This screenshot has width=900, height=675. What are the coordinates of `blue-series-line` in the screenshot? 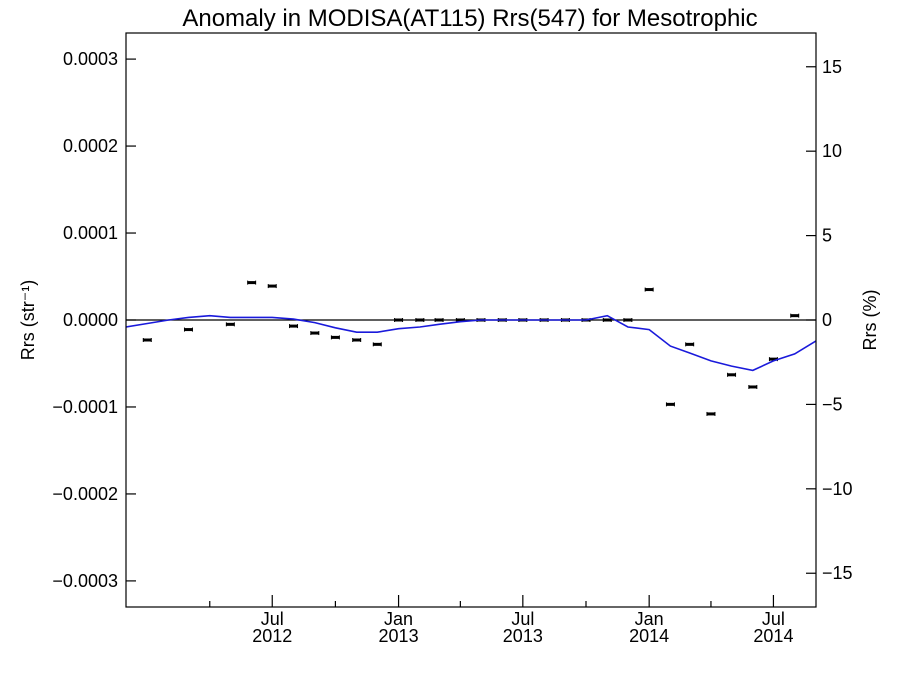 It's located at (471, 343).